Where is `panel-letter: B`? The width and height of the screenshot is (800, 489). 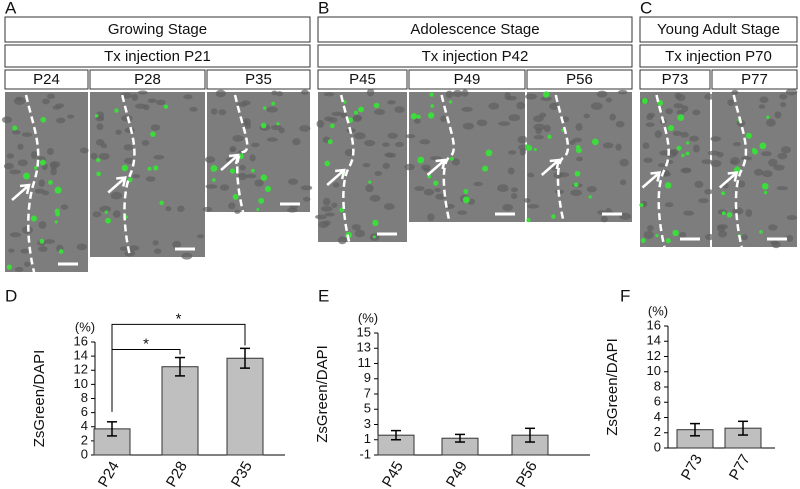
panel-letter: B is located at coordinates (323, 8).